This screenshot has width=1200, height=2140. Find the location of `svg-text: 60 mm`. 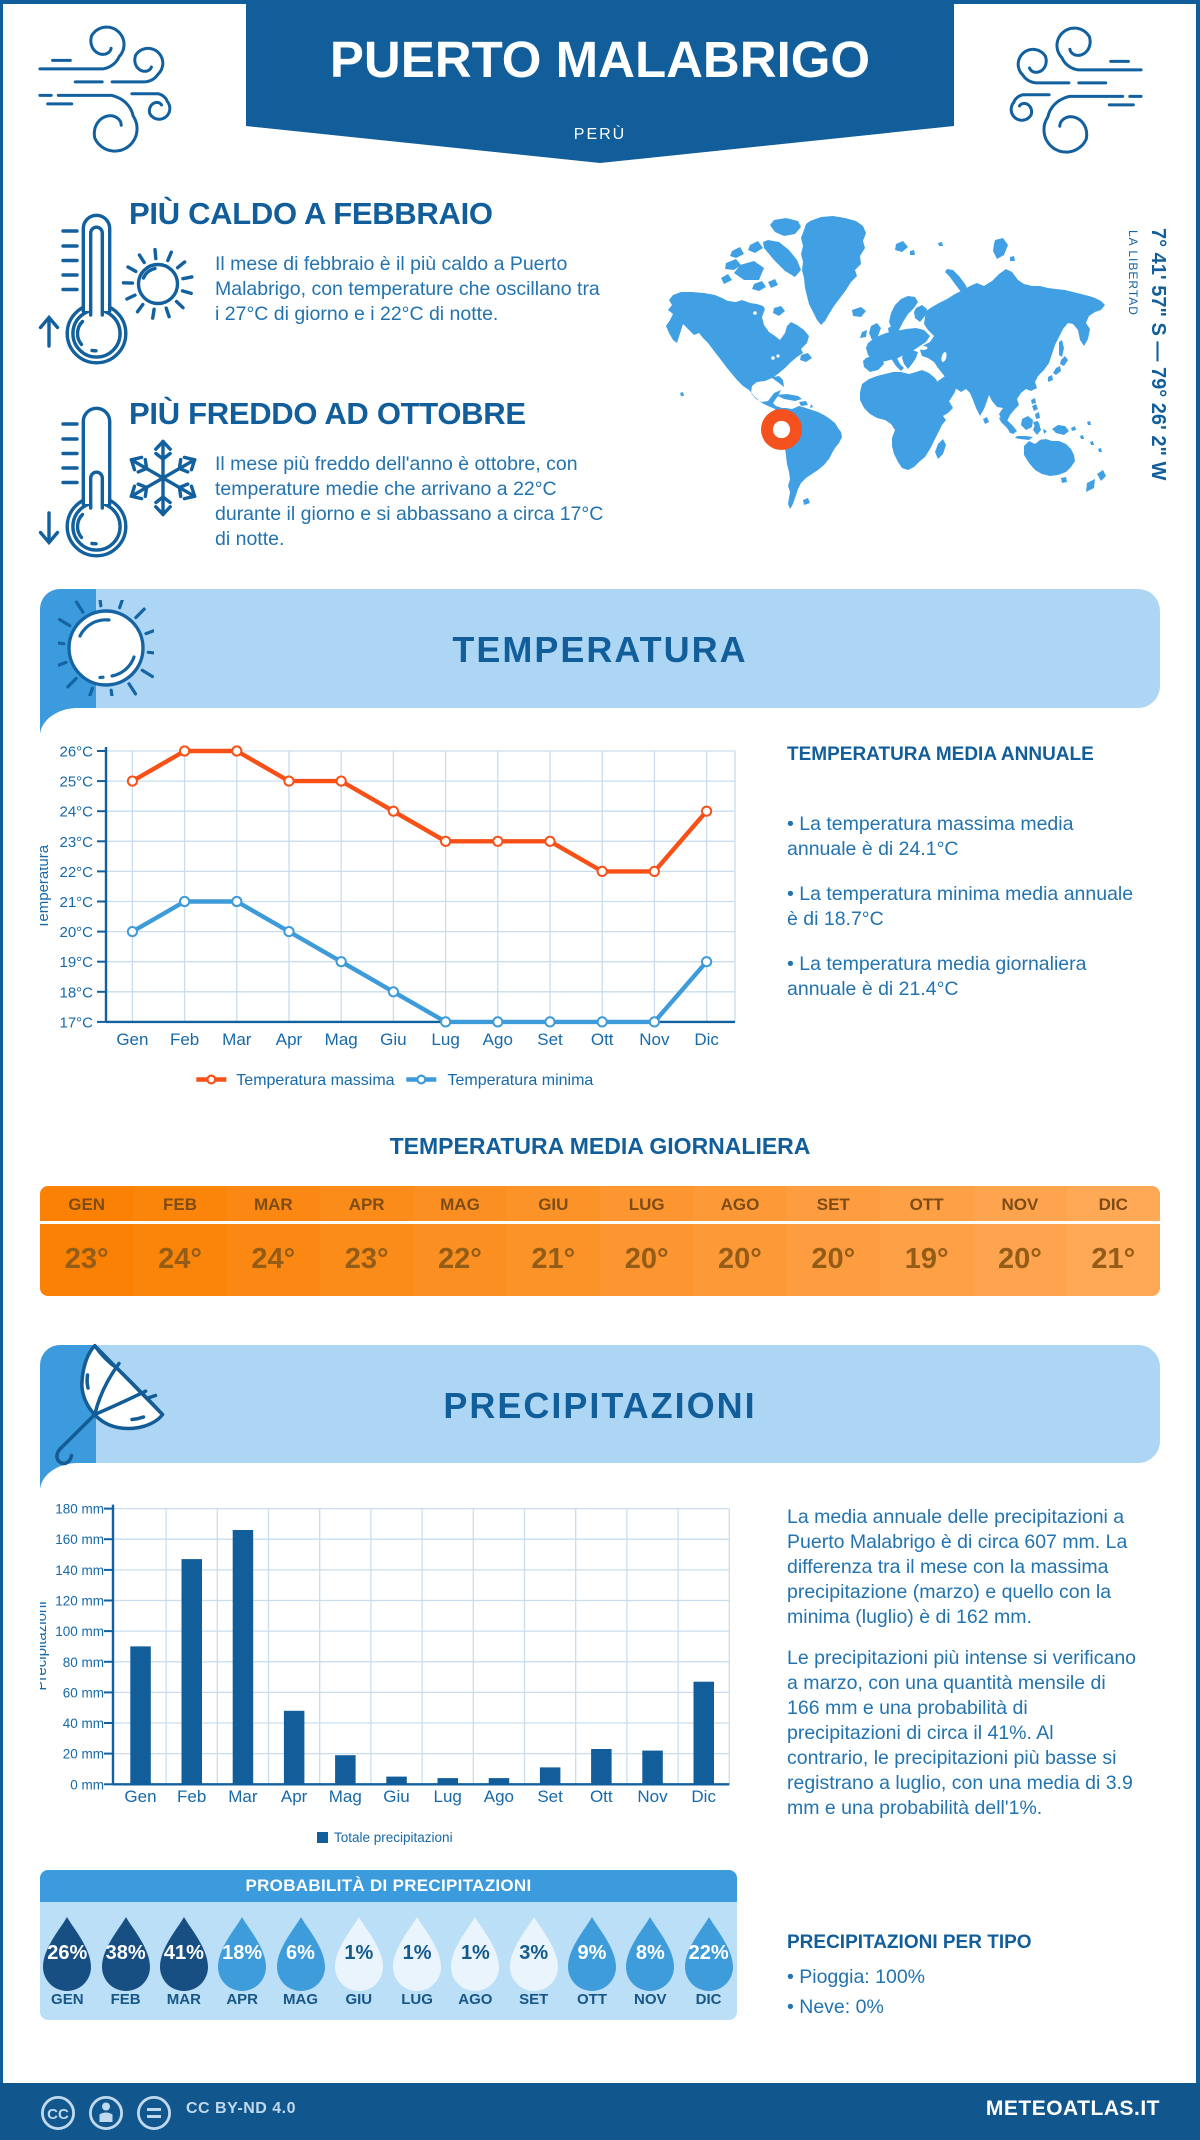

svg-text: 60 mm is located at coordinates (83, 1692).